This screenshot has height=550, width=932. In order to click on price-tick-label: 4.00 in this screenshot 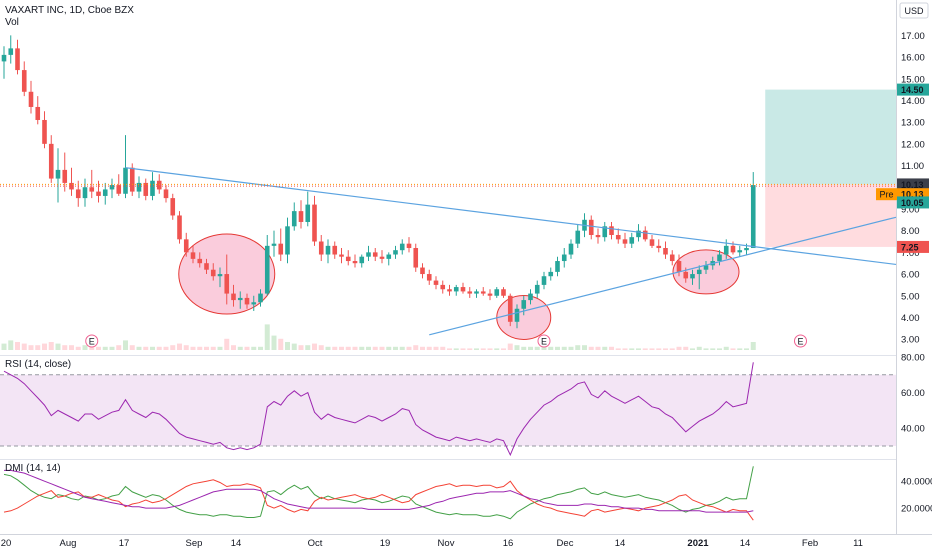, I will do `click(910, 318)`.